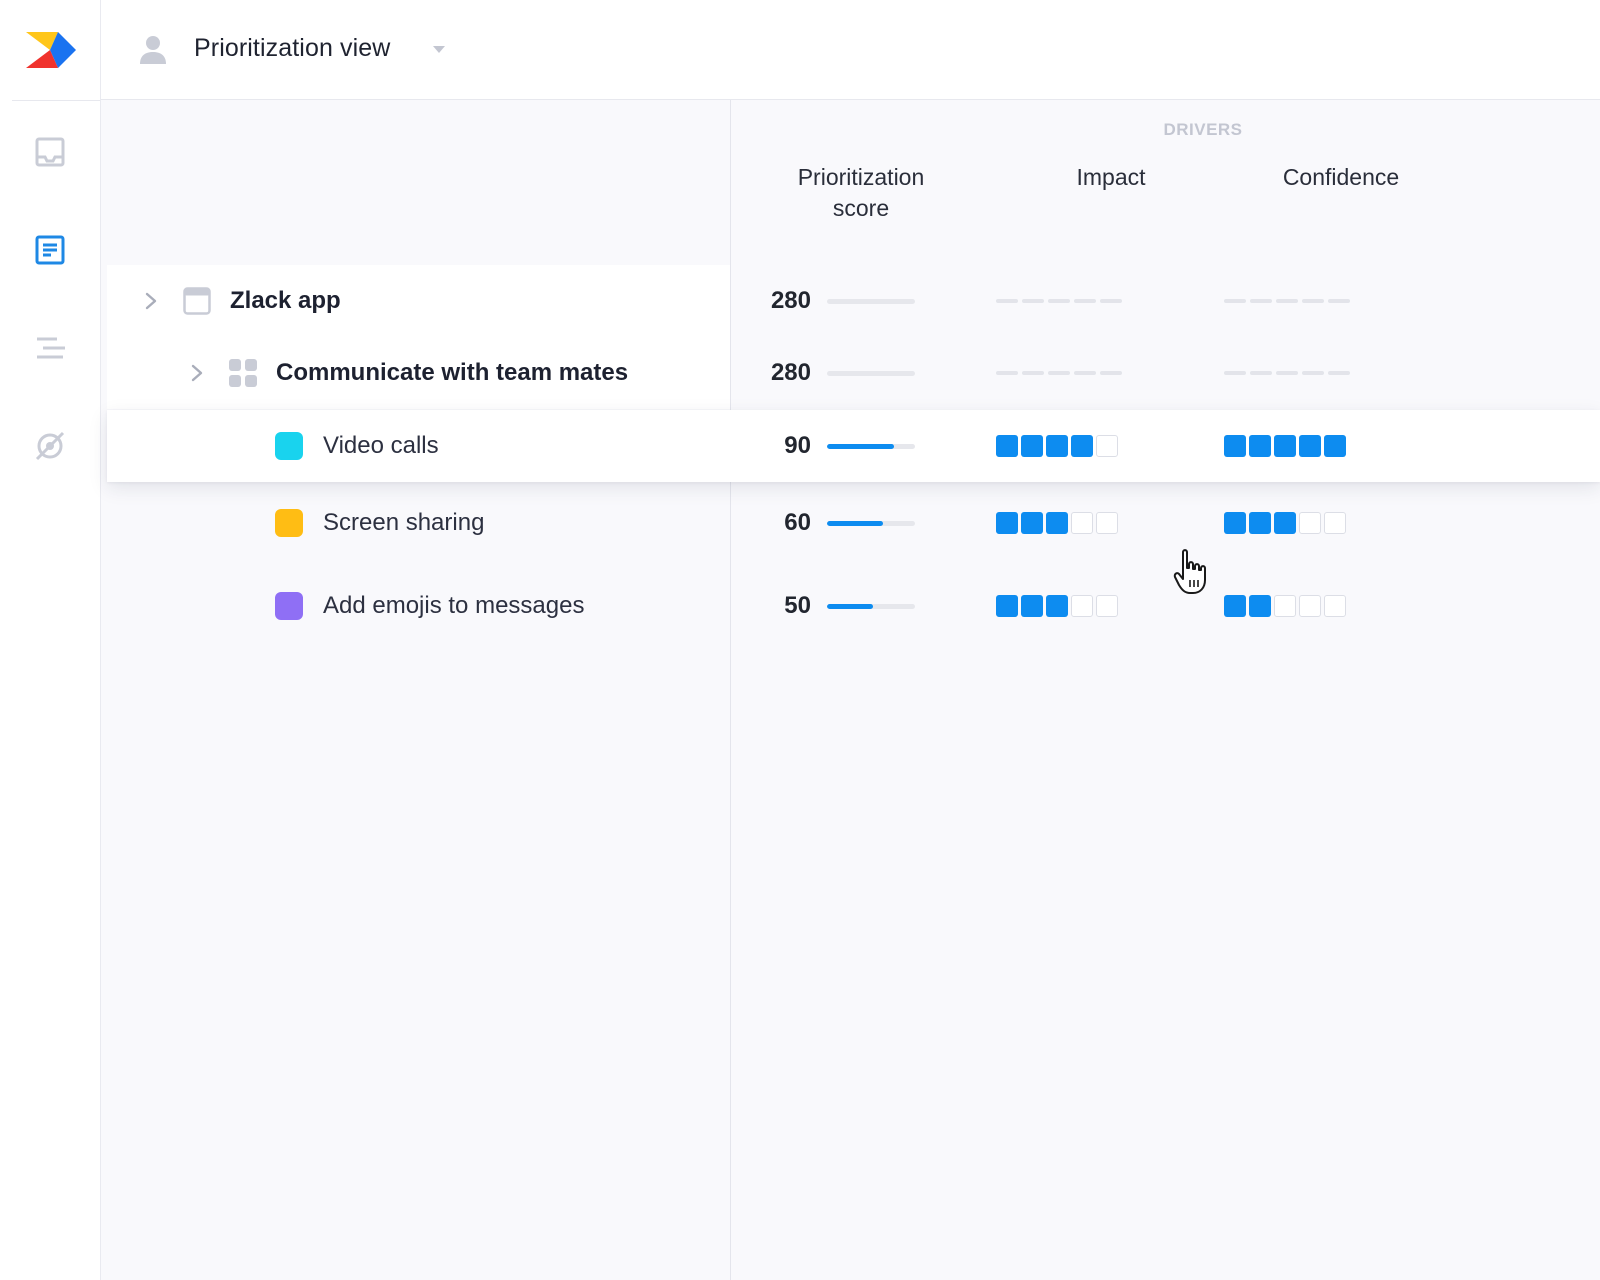  Describe the element at coordinates (381, 445) in the screenshot. I see `row-label: Video calls` at that location.